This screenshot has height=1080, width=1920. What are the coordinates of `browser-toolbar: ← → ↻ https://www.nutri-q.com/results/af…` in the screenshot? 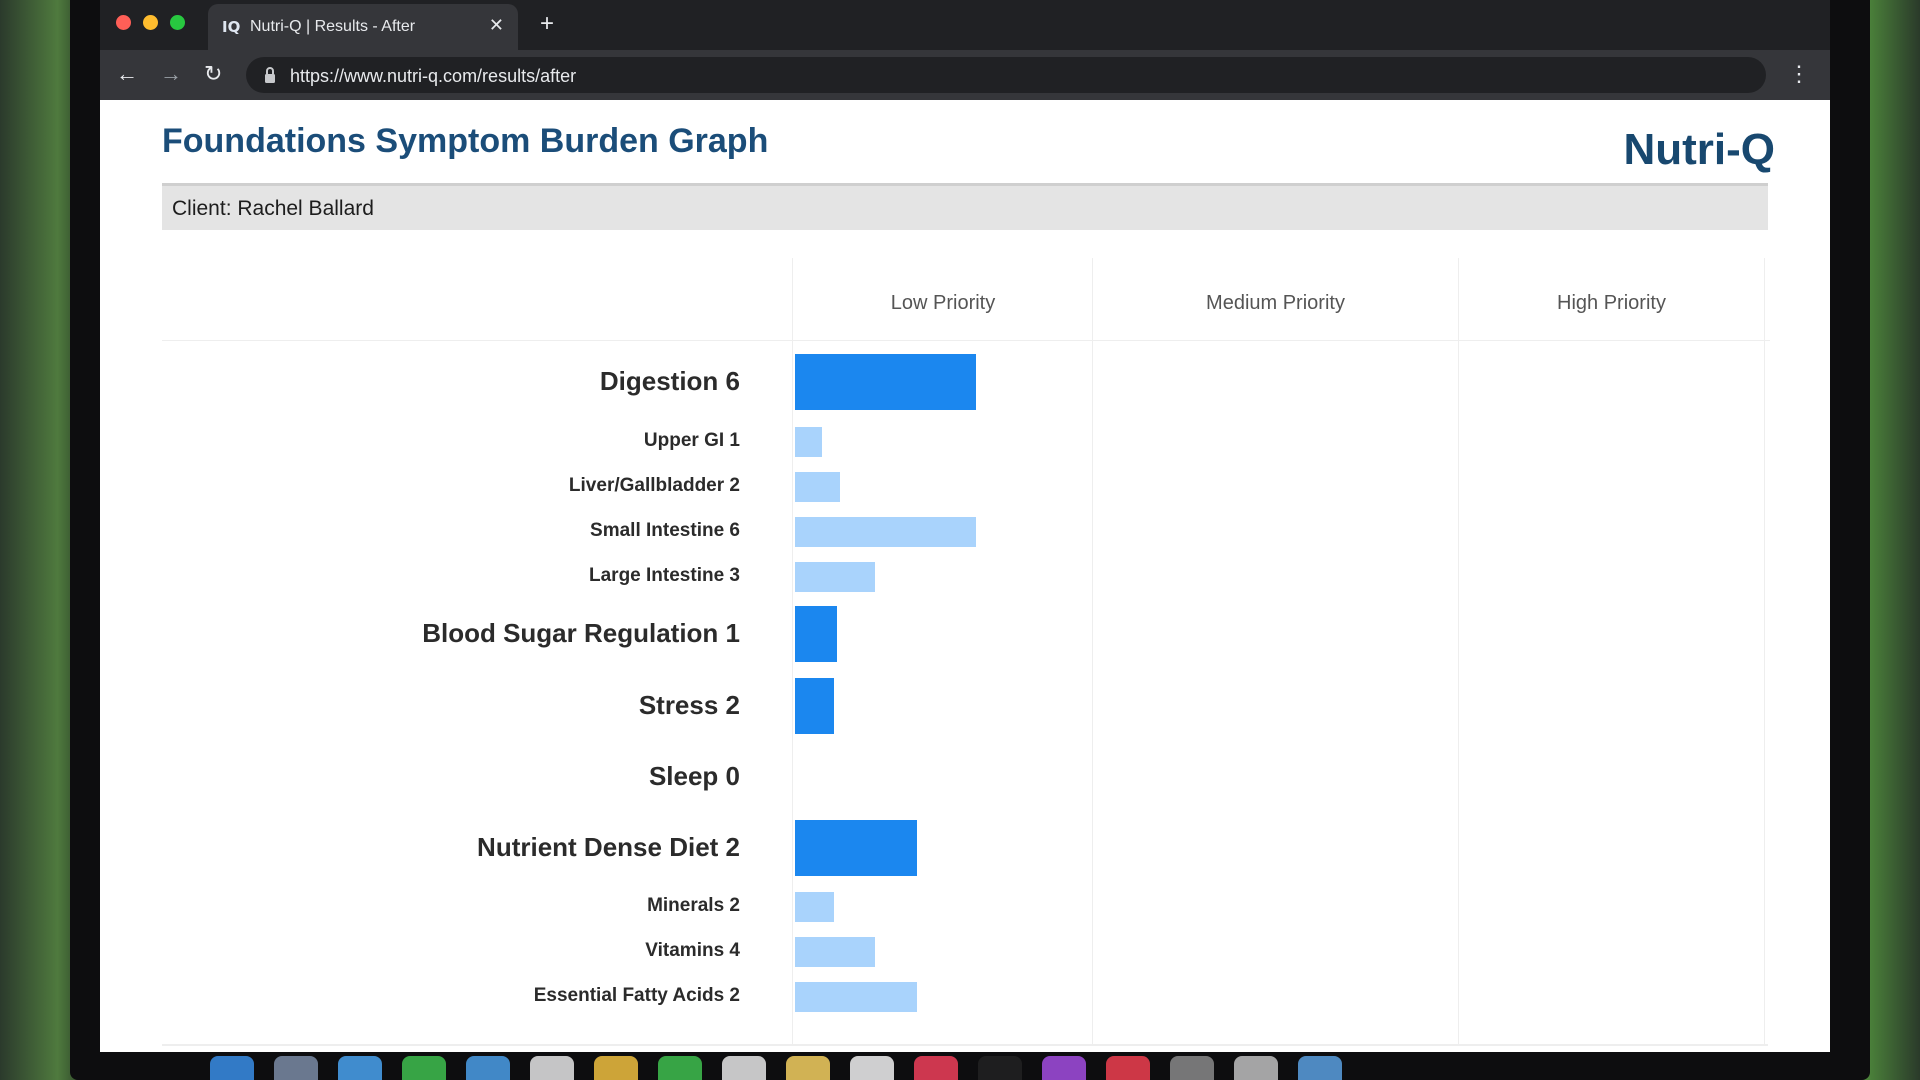 It's located at (965, 75).